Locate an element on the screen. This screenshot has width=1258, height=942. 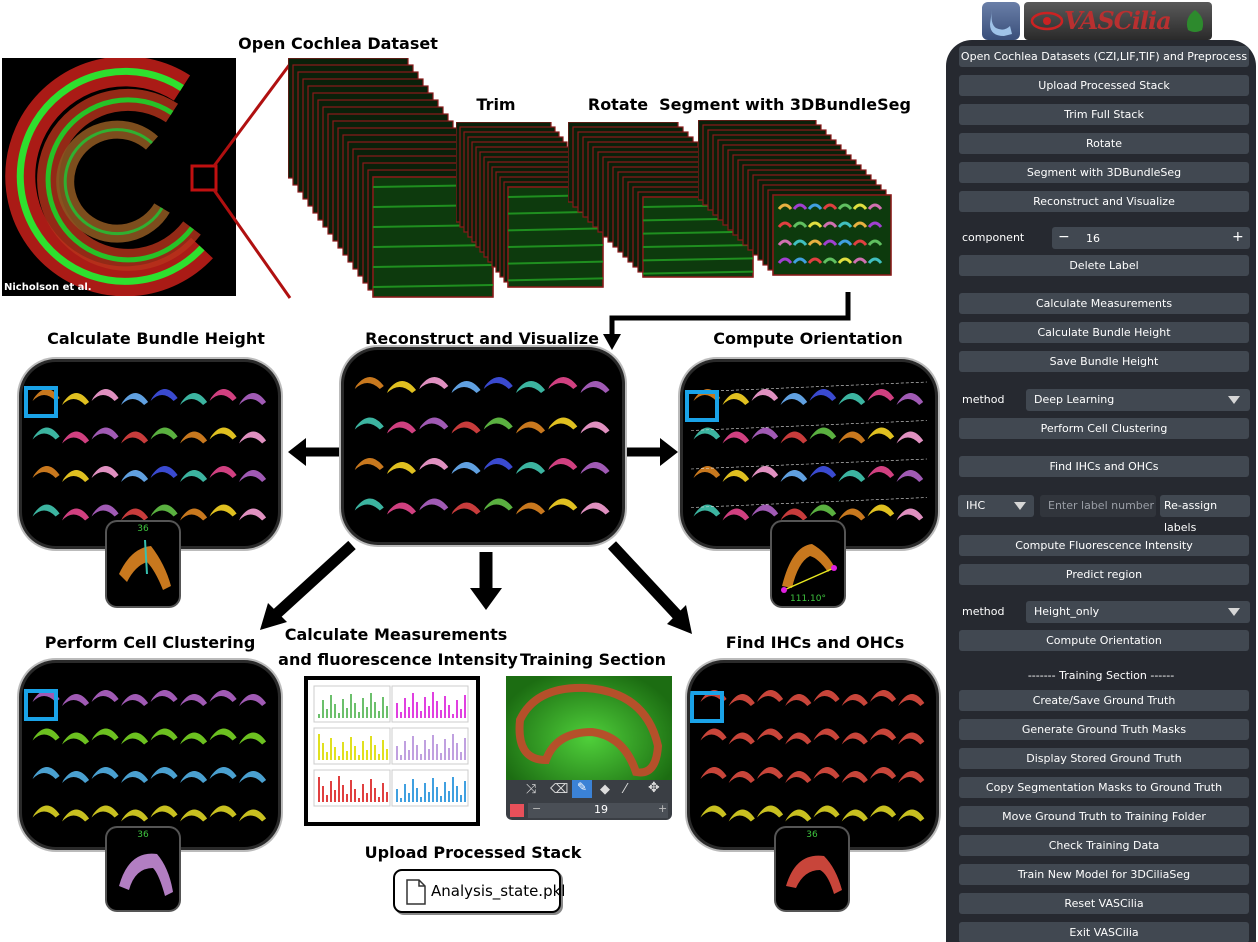
generate-masks-button: Generate Ground Truth Masks is located at coordinates (1104, 729).